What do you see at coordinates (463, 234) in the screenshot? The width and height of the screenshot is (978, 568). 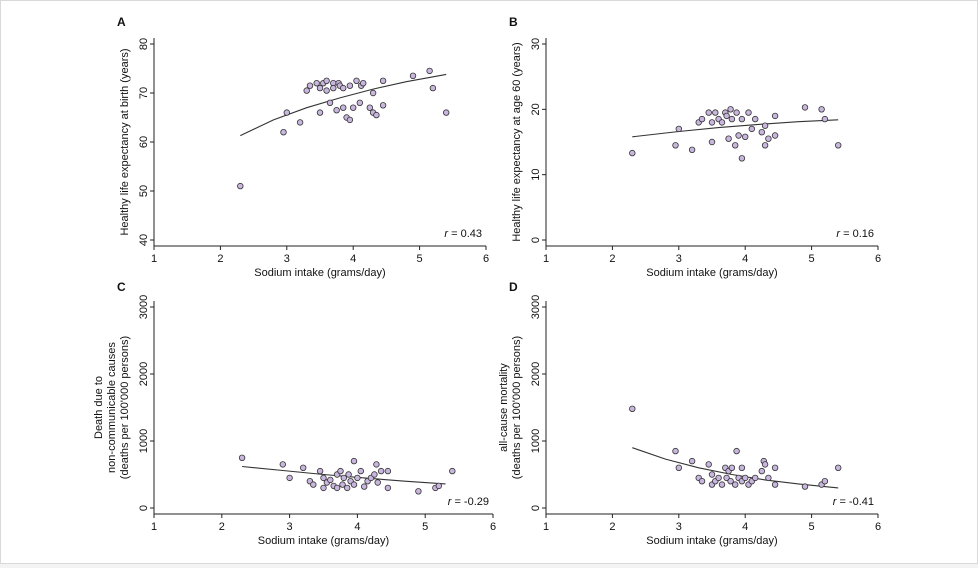 I see `correlation-label: r = 0.43` at bounding box center [463, 234].